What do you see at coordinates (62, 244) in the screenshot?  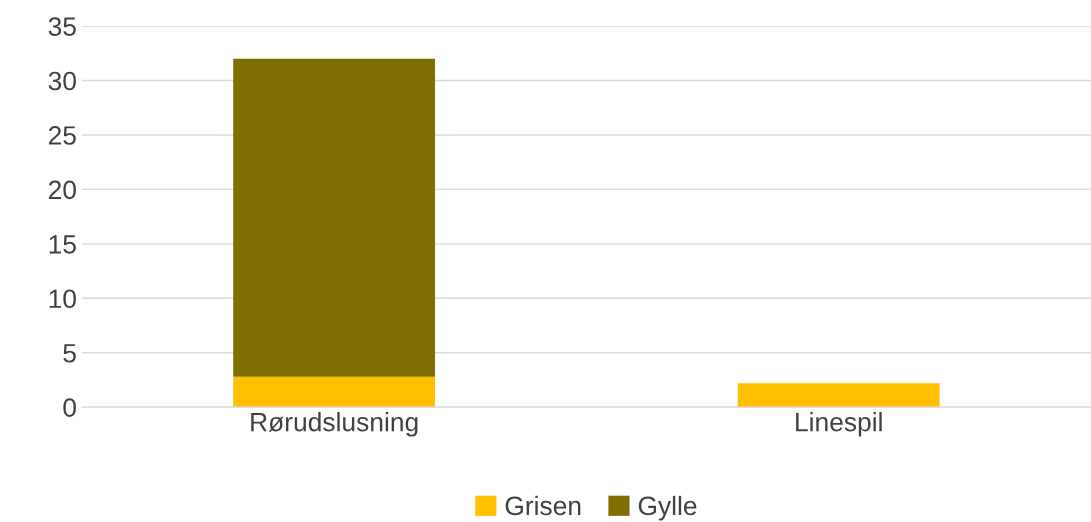 I see `y-tick-label: 15` at bounding box center [62, 244].